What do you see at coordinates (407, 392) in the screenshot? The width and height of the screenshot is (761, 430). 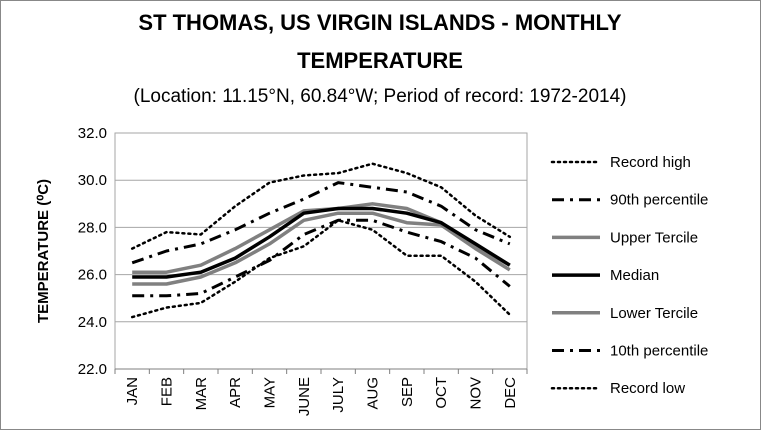 I see `x-tick-label: SEP` at bounding box center [407, 392].